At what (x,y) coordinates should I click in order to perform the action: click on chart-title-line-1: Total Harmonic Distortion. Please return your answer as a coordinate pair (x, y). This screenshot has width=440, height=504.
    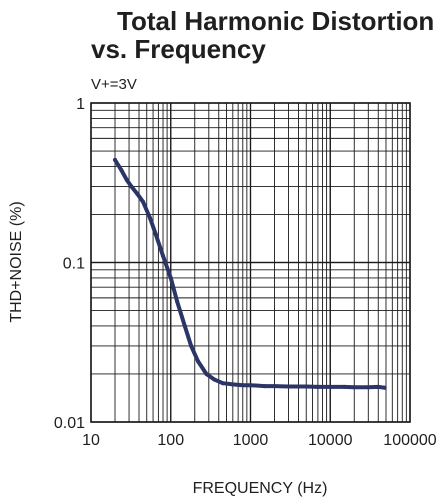
    Looking at the image, I should click on (275, 21).